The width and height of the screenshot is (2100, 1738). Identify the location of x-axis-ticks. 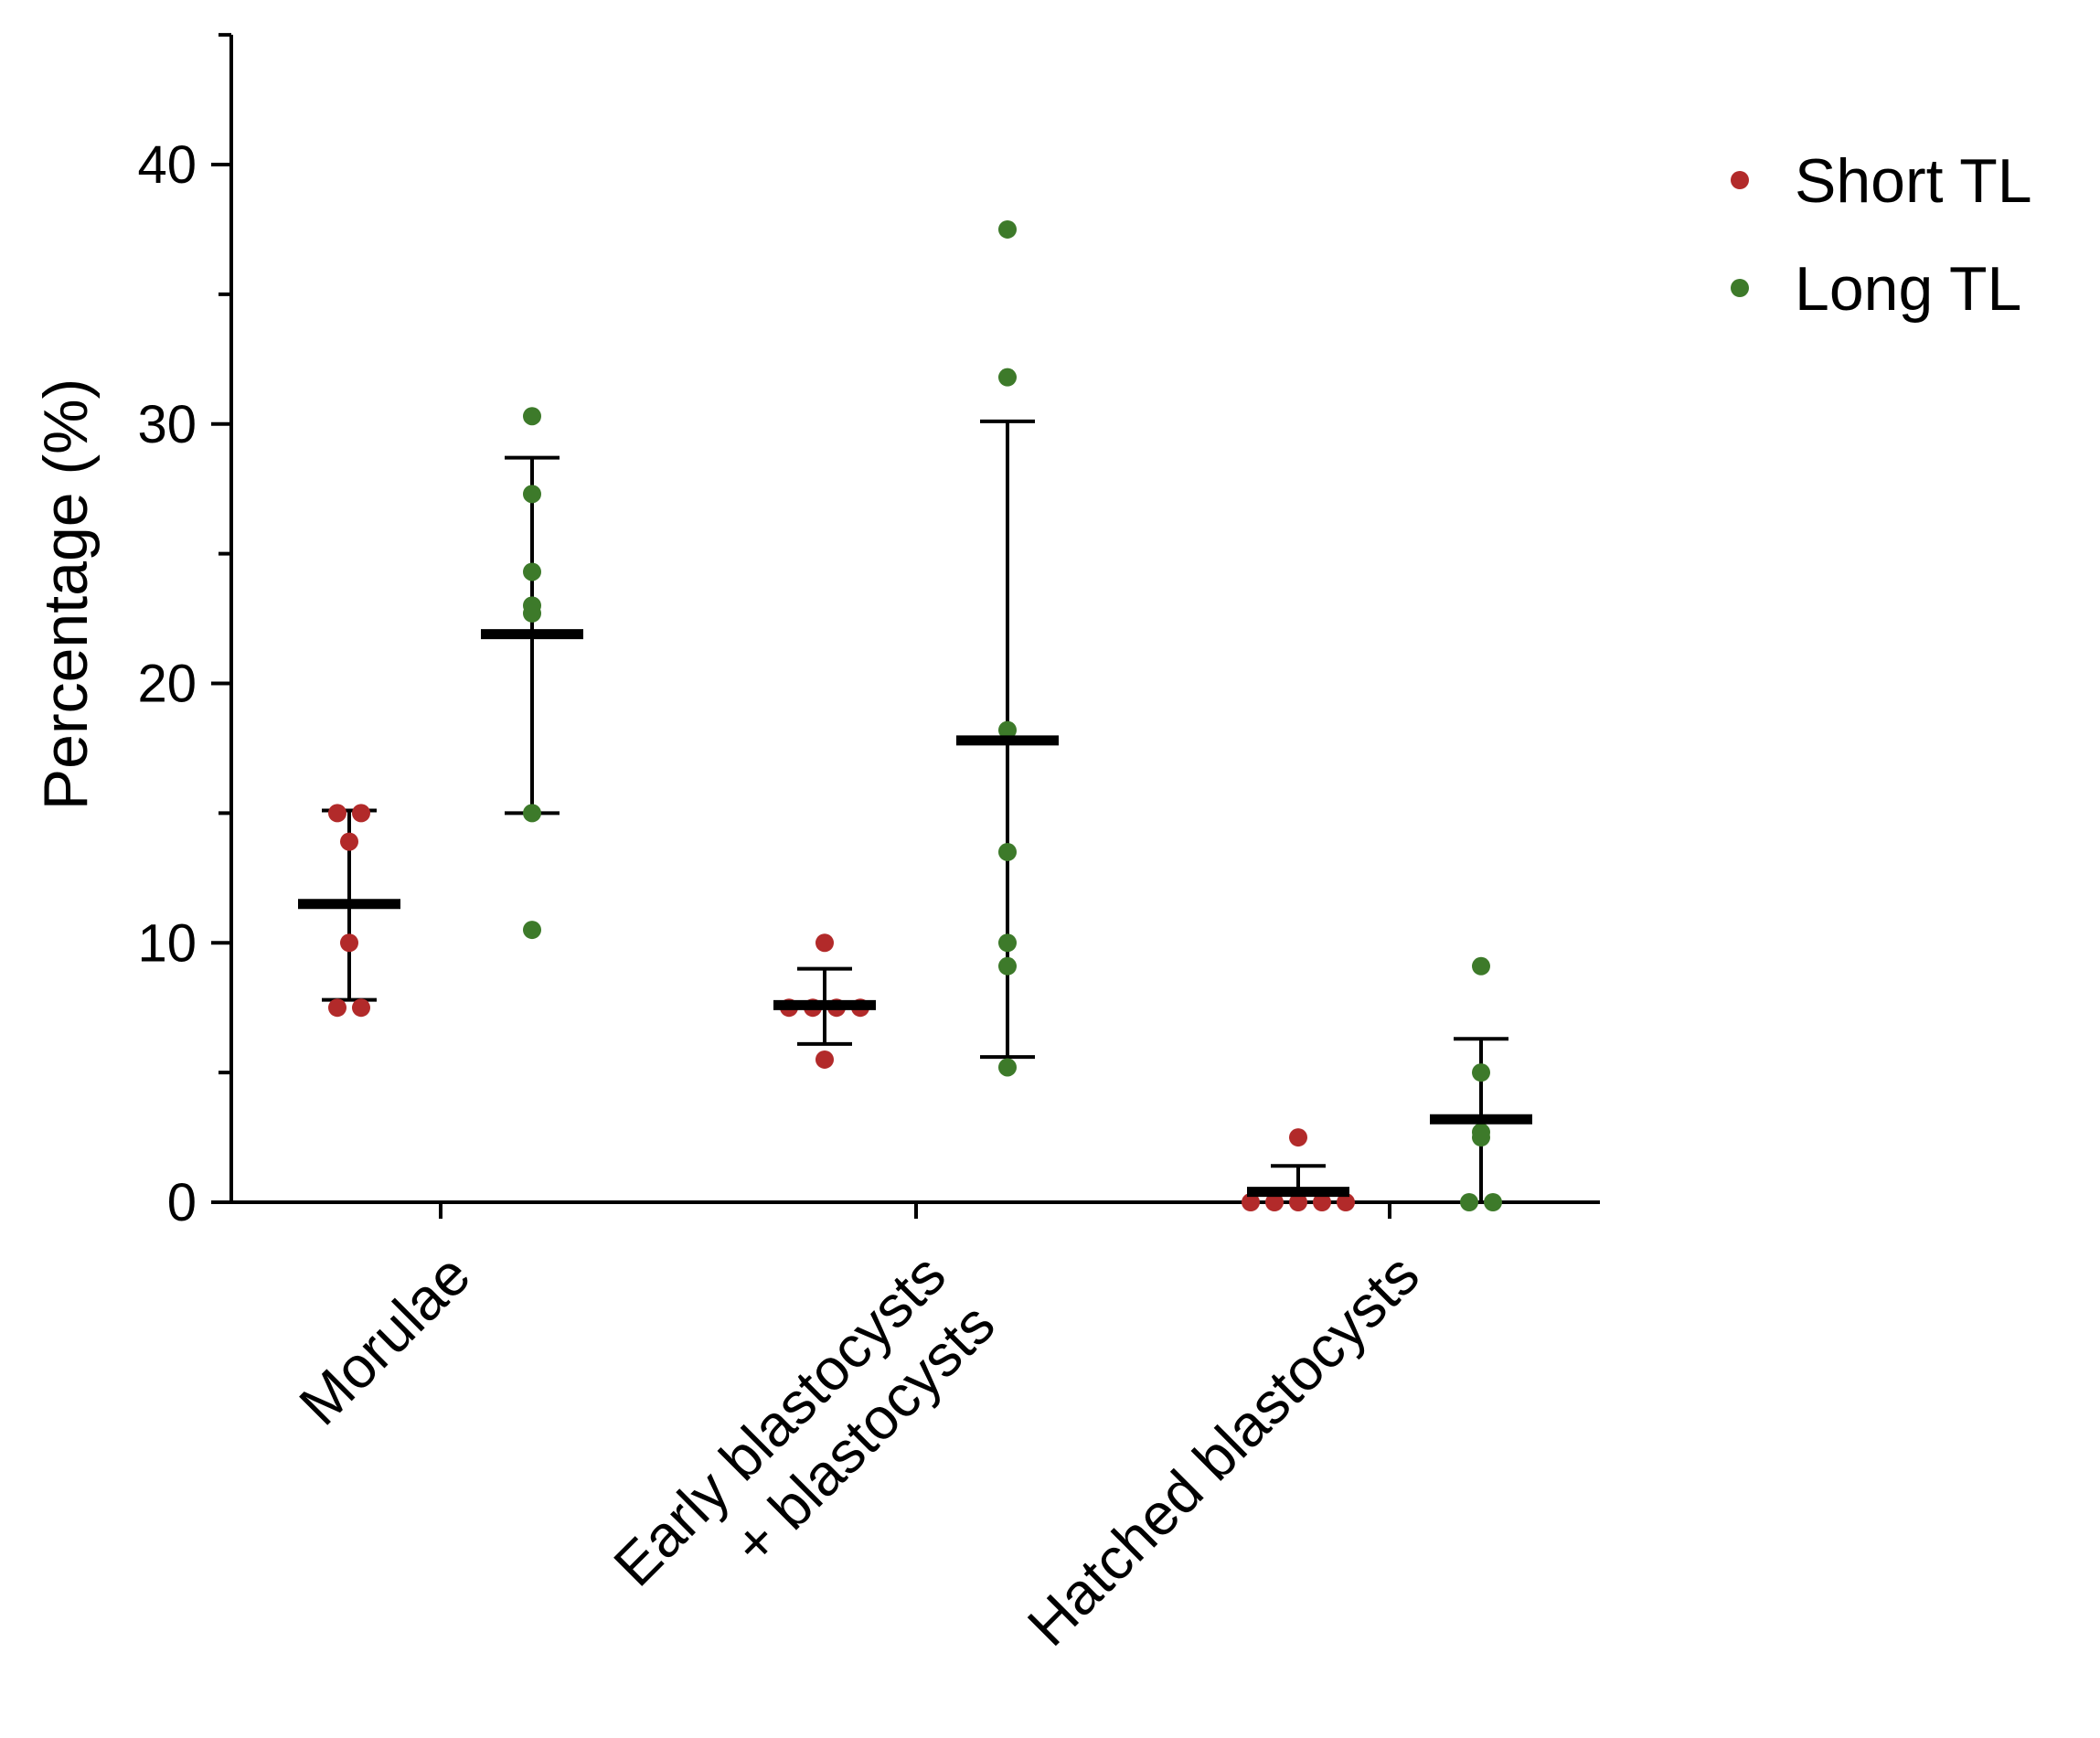
(915, 1210).